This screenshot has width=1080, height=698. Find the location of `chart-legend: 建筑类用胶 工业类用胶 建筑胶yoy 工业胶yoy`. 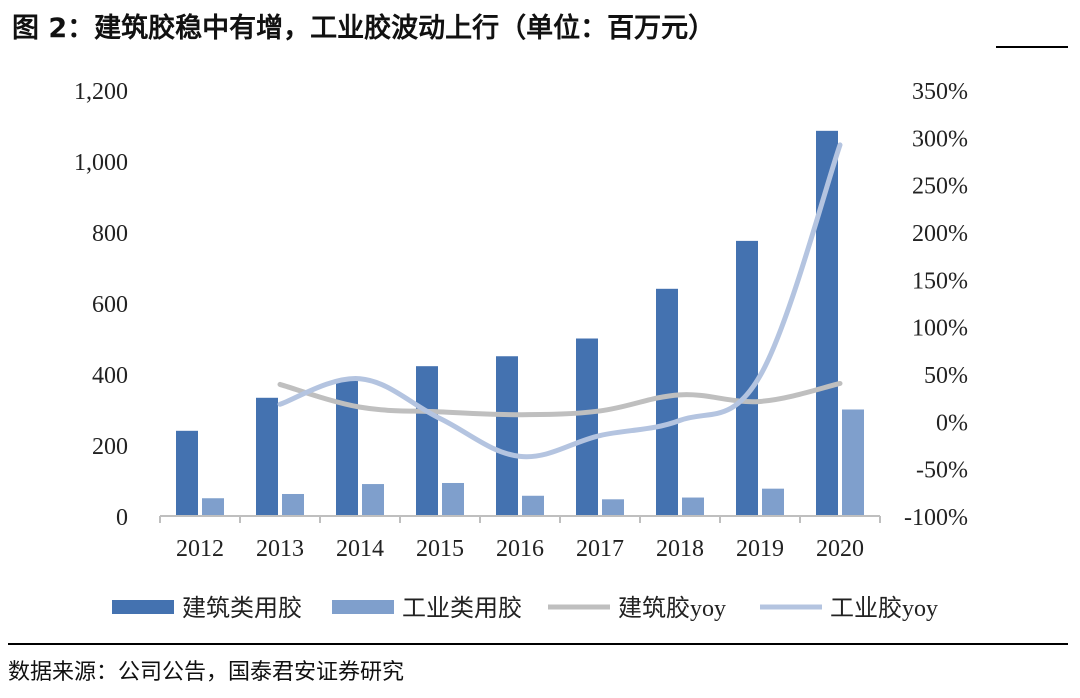

chart-legend: 建筑类用胶 工业类用胶 建筑胶yoy 工业胶yoy is located at coordinates (525, 608).